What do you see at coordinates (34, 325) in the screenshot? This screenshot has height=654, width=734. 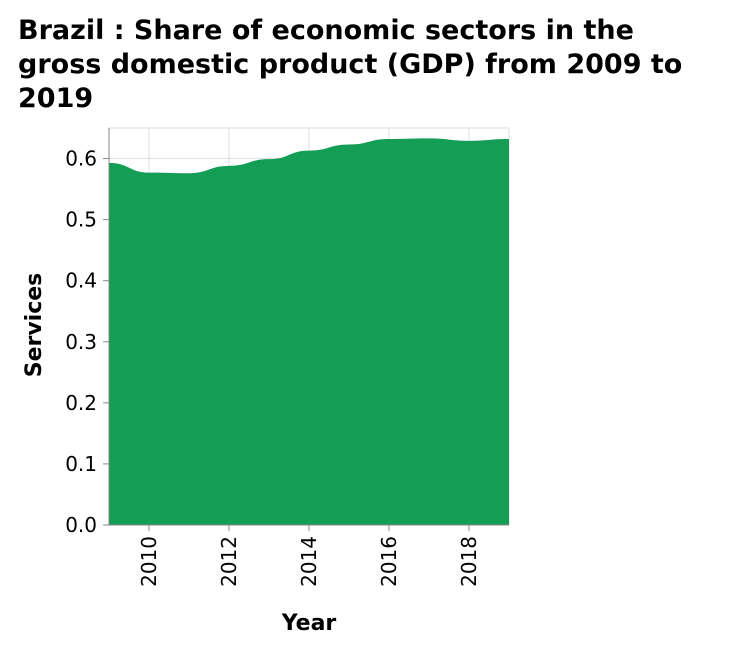 I see `y-axis-title: Services` at bounding box center [34, 325].